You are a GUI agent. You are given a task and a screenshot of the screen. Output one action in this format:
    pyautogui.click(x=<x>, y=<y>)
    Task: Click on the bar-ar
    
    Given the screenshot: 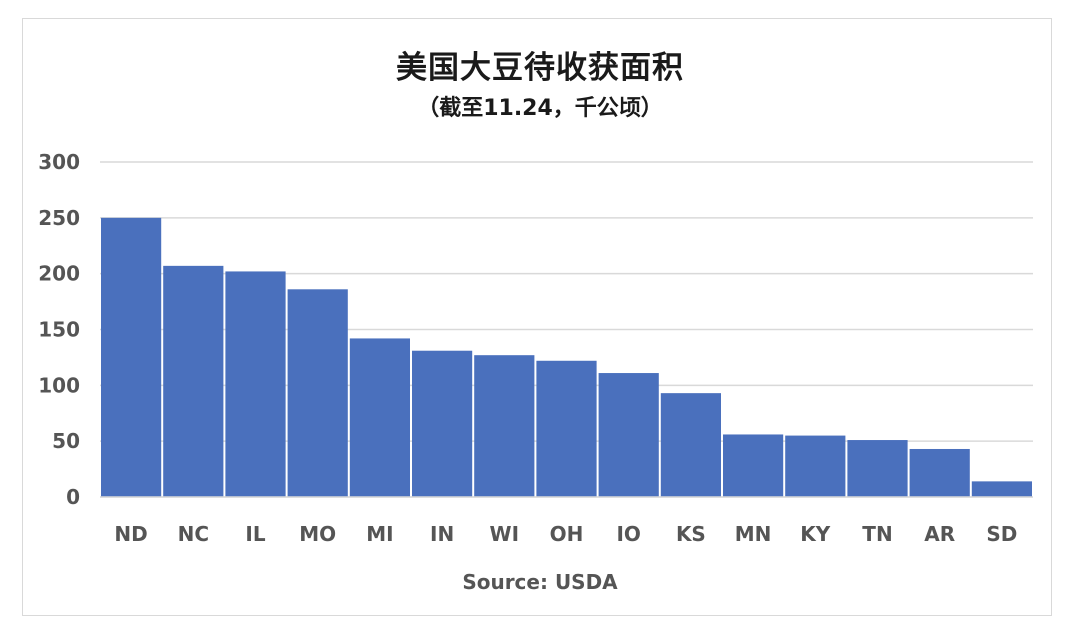 What is the action you would take?
    pyautogui.click(x=939, y=472)
    